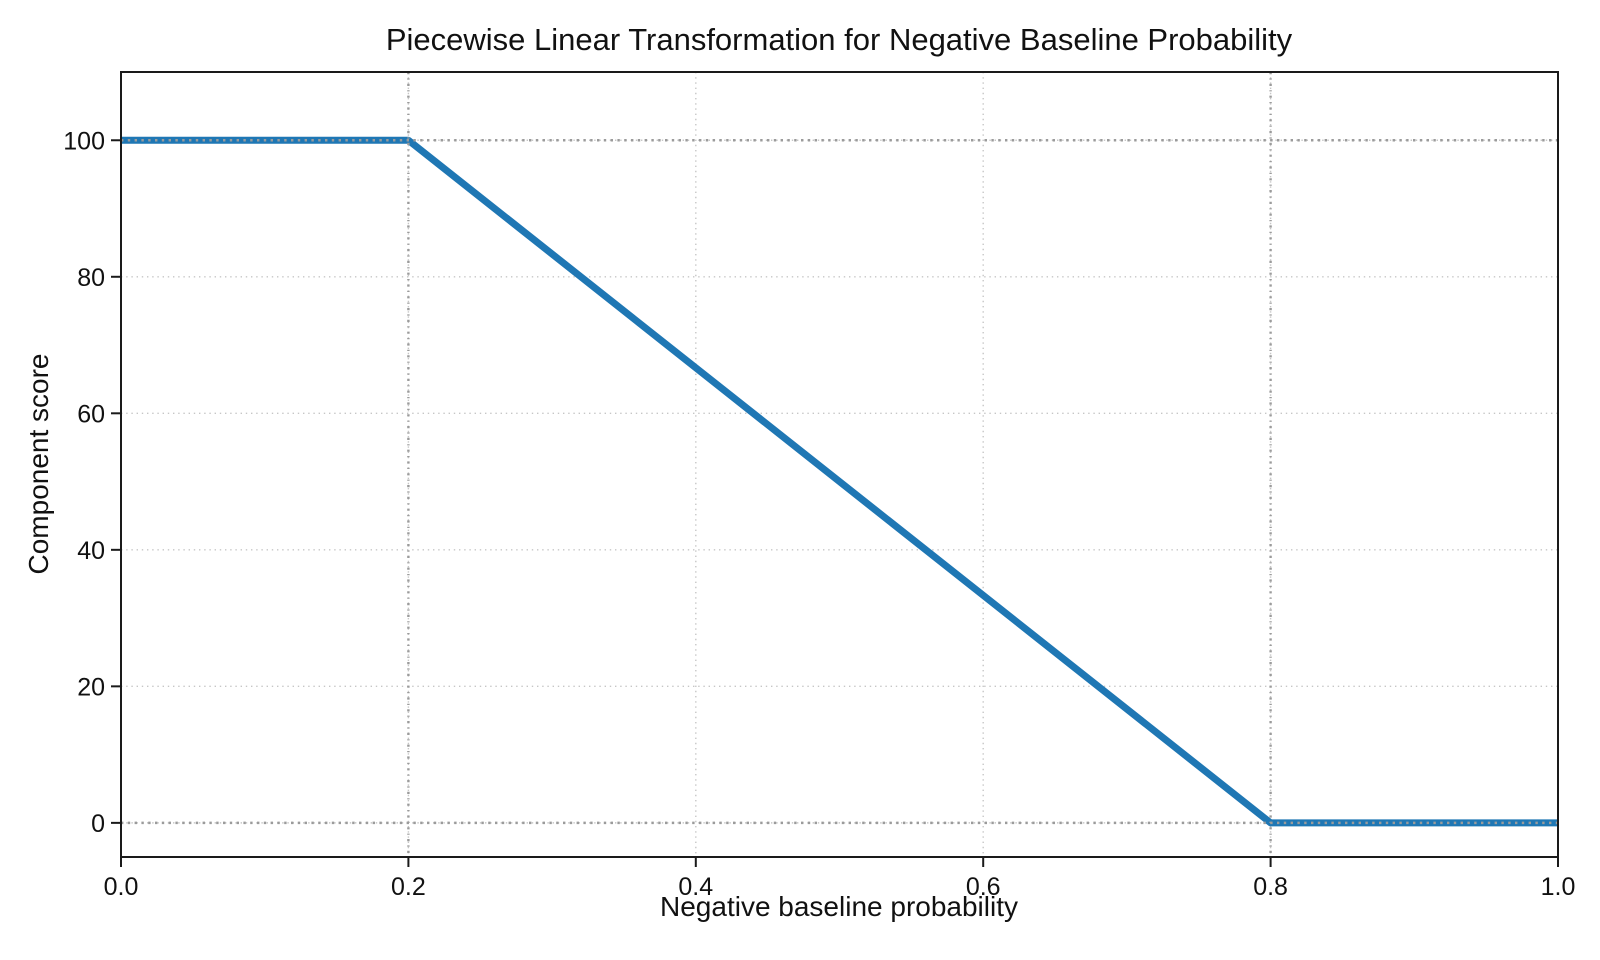 This screenshot has height=960, width=1600. Describe the element at coordinates (91, 687) in the screenshot. I see `y-tick-label: 20` at that location.